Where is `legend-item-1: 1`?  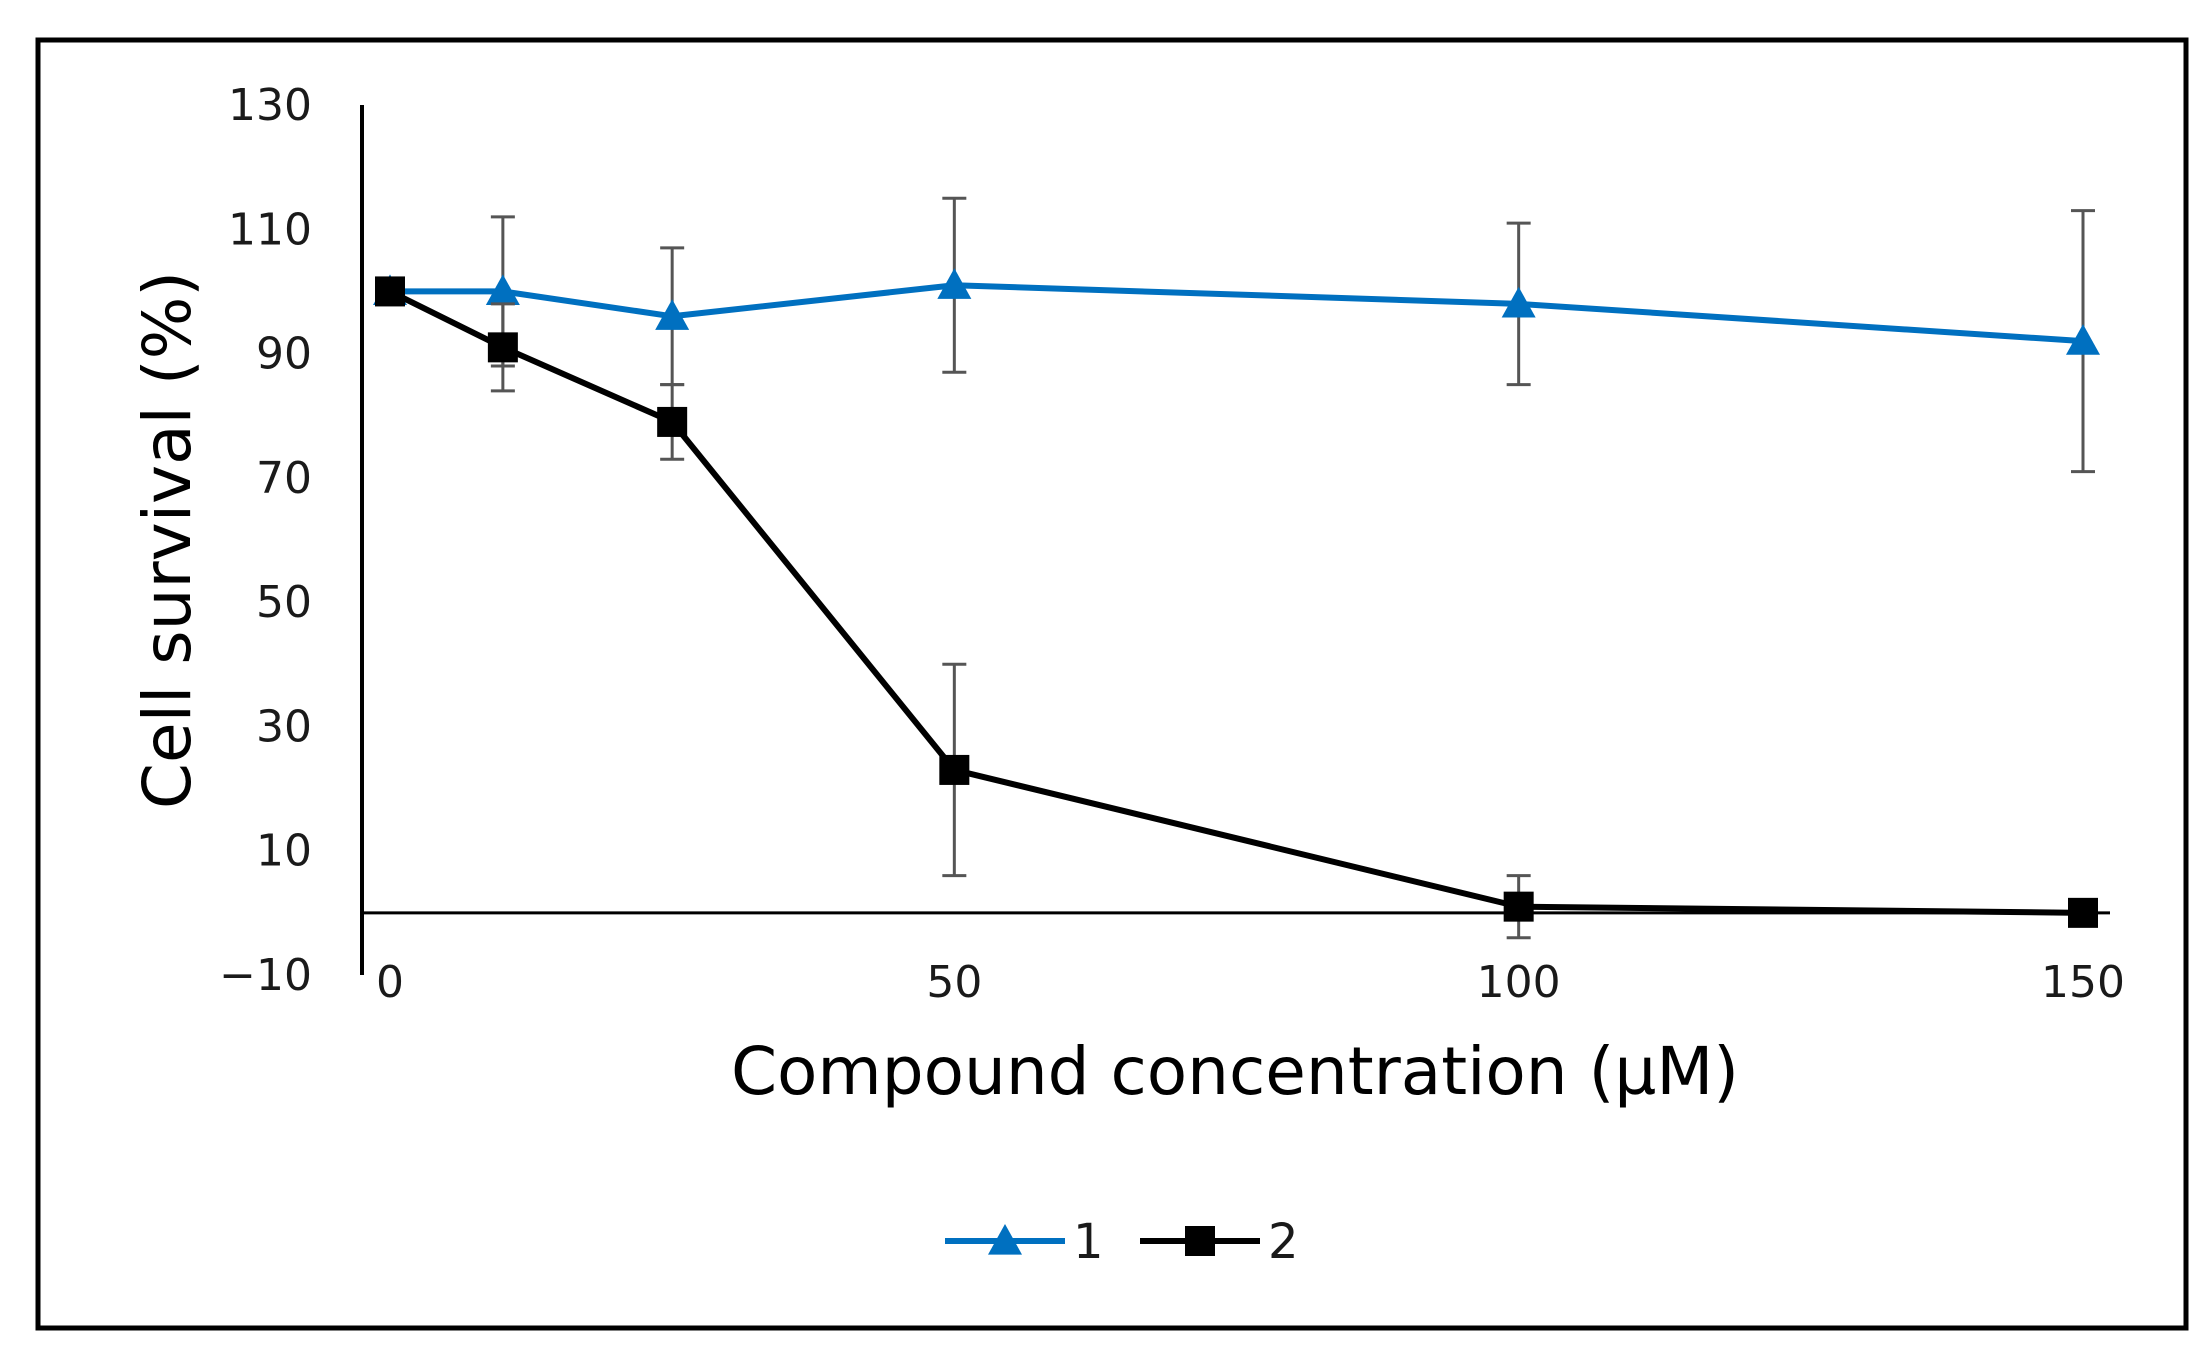
legend-item-1: 1 is located at coordinates (1024, 1242).